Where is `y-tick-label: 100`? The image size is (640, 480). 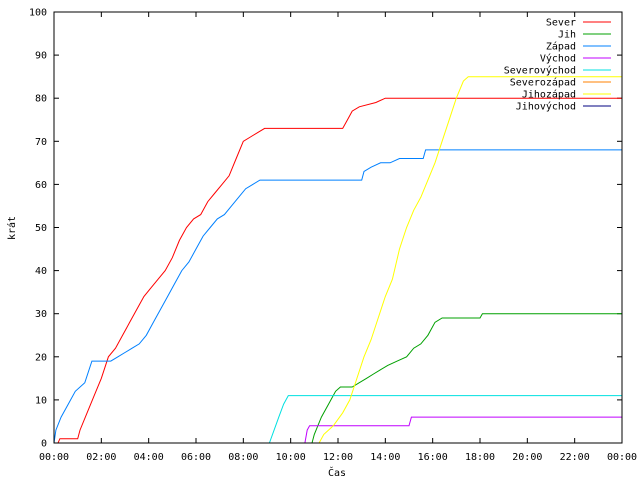 y-tick-label: 100 is located at coordinates (38, 13).